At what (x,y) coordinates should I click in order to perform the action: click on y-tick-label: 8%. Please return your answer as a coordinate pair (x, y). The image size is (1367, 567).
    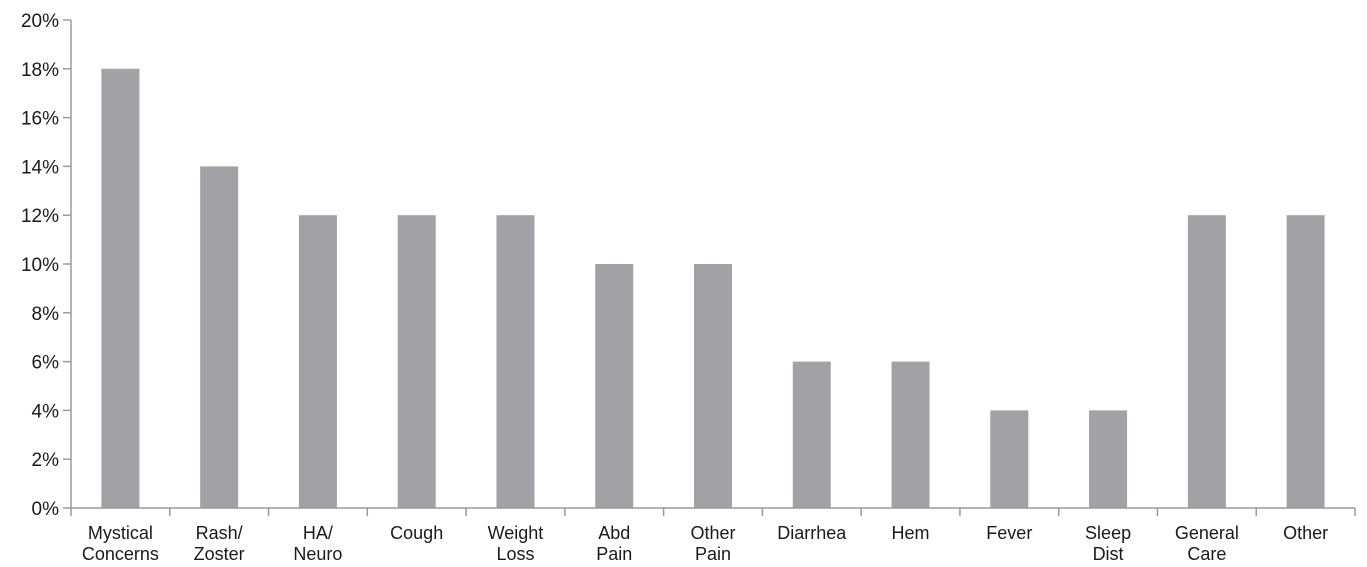
    Looking at the image, I should click on (46, 314).